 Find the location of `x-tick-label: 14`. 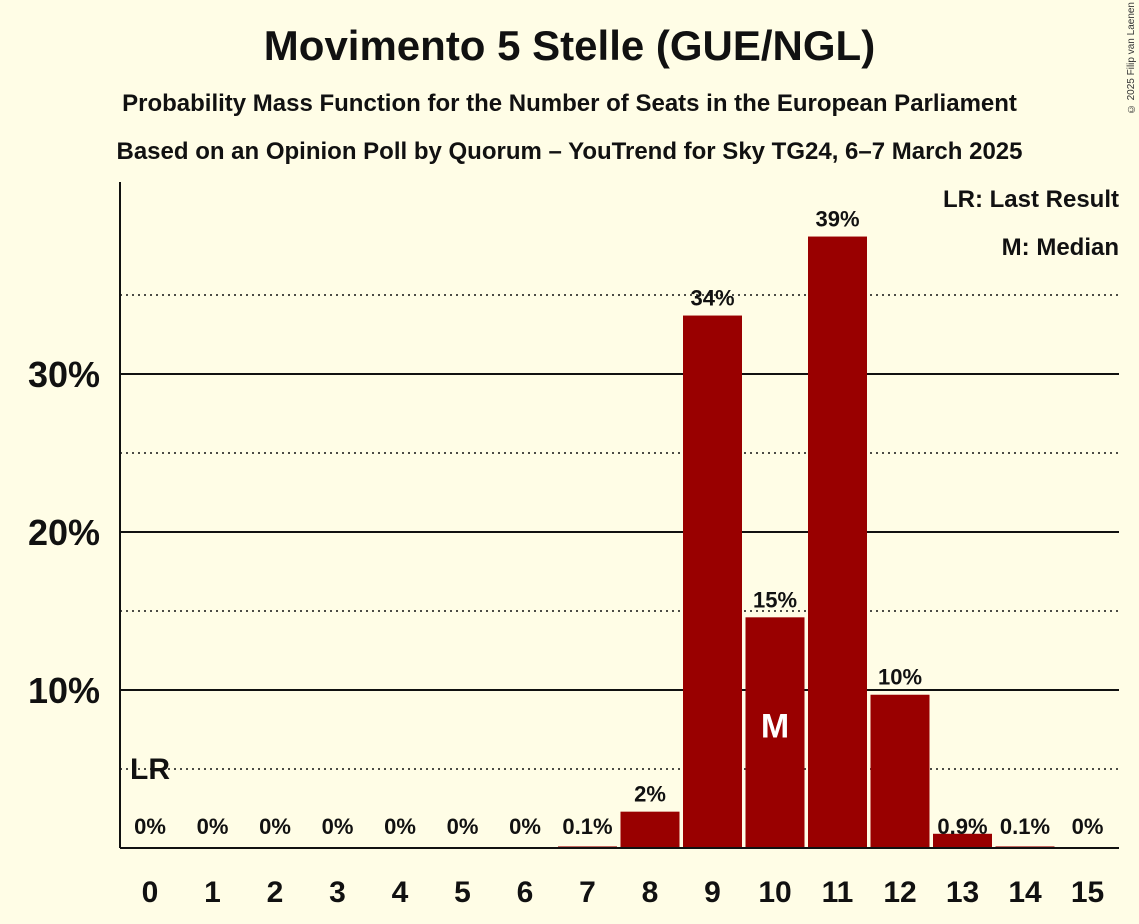

x-tick-label: 14 is located at coordinates (1025, 892).